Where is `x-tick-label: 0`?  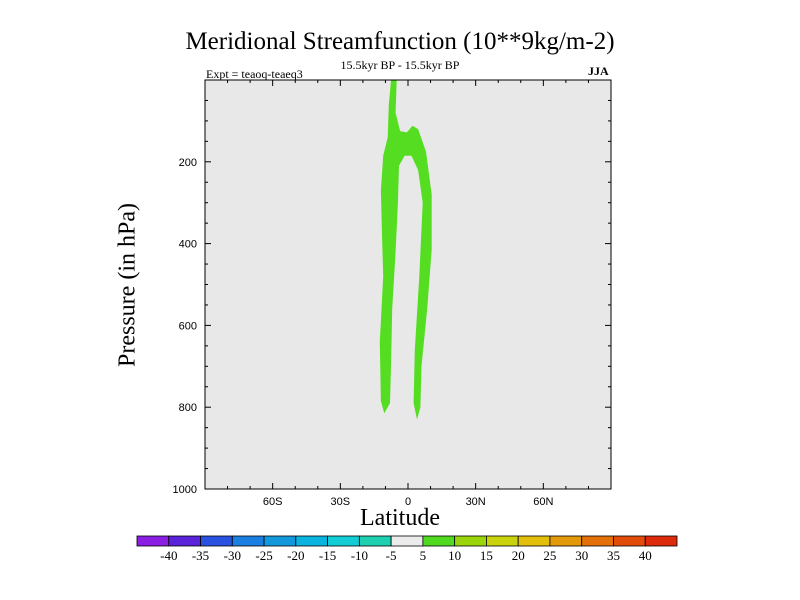
x-tick-label: 0 is located at coordinates (408, 502).